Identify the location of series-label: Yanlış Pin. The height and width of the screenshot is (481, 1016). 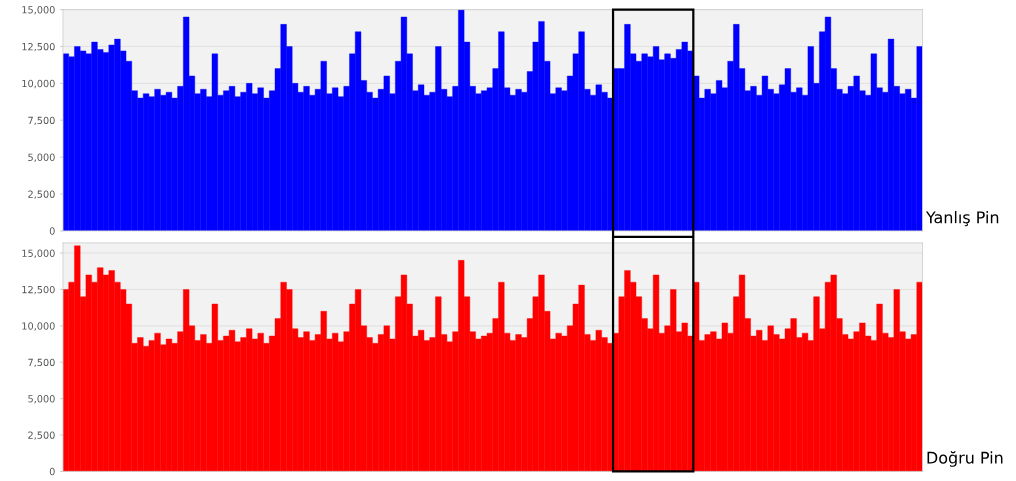
(962, 219).